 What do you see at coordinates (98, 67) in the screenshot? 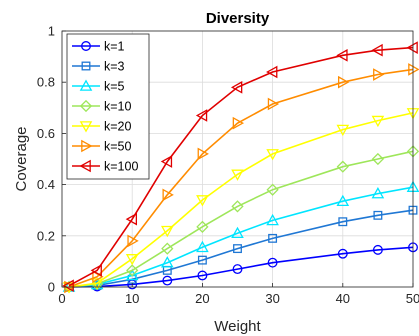
I see `legend-item: k=3` at bounding box center [98, 67].